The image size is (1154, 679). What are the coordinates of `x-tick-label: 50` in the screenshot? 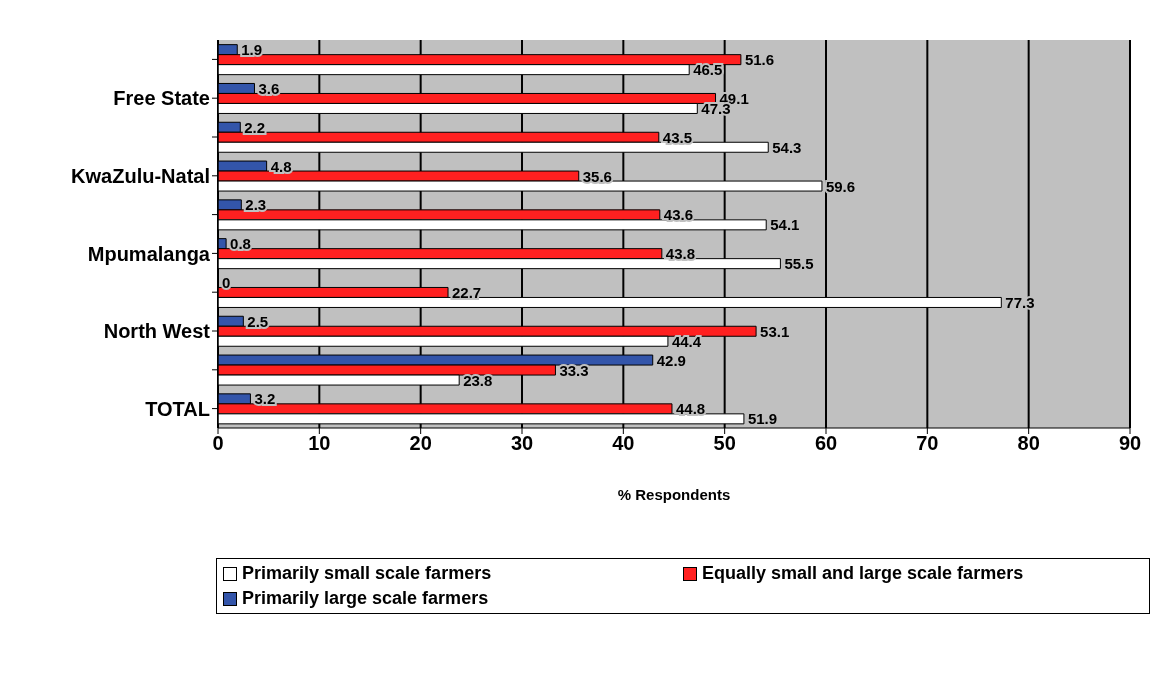 It's located at (724, 443).